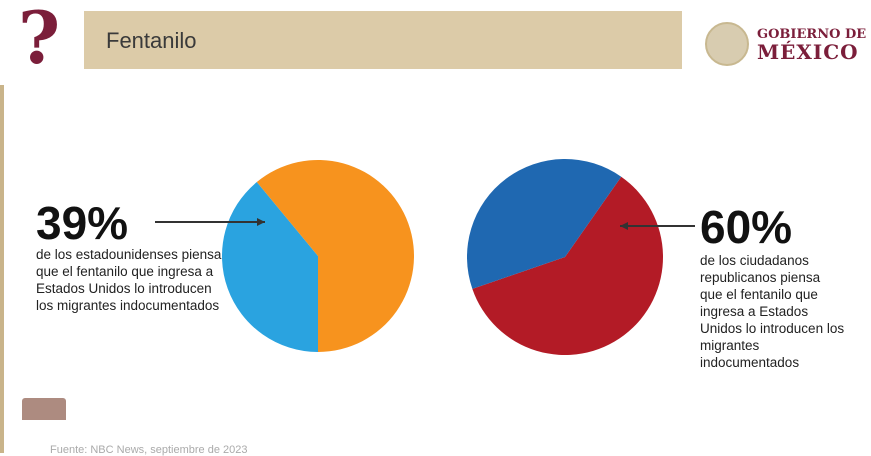 The image size is (871, 456). I want to click on decorative-illustration, so click(44, 409).